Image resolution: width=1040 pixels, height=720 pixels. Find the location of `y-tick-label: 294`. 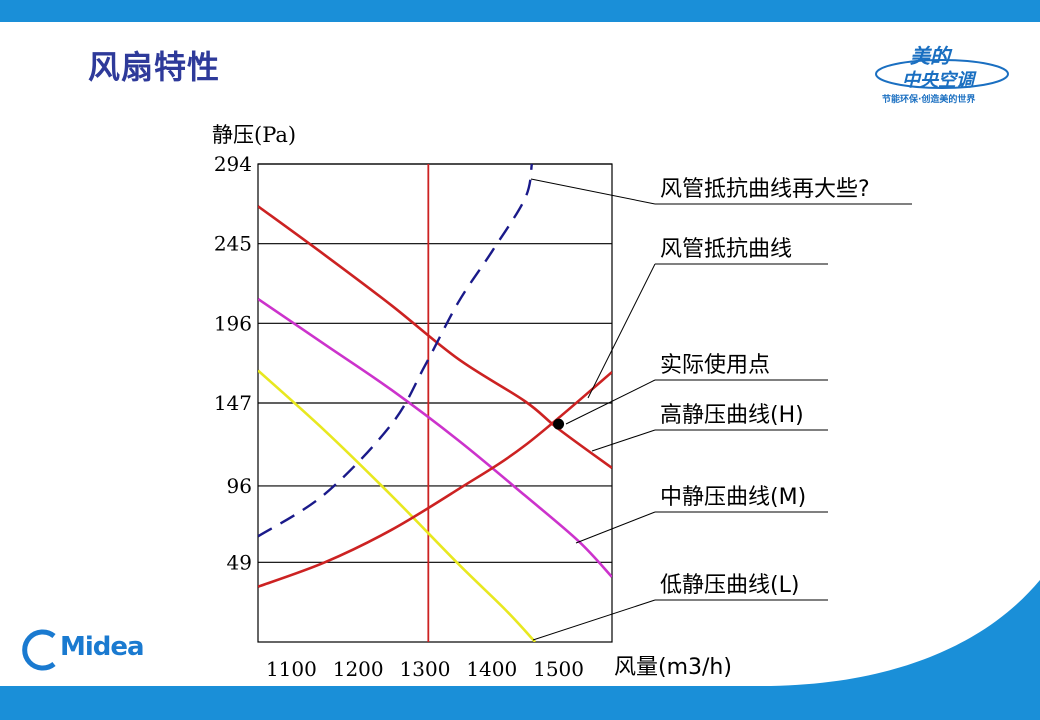

y-tick-label: 294 is located at coordinates (233, 164).